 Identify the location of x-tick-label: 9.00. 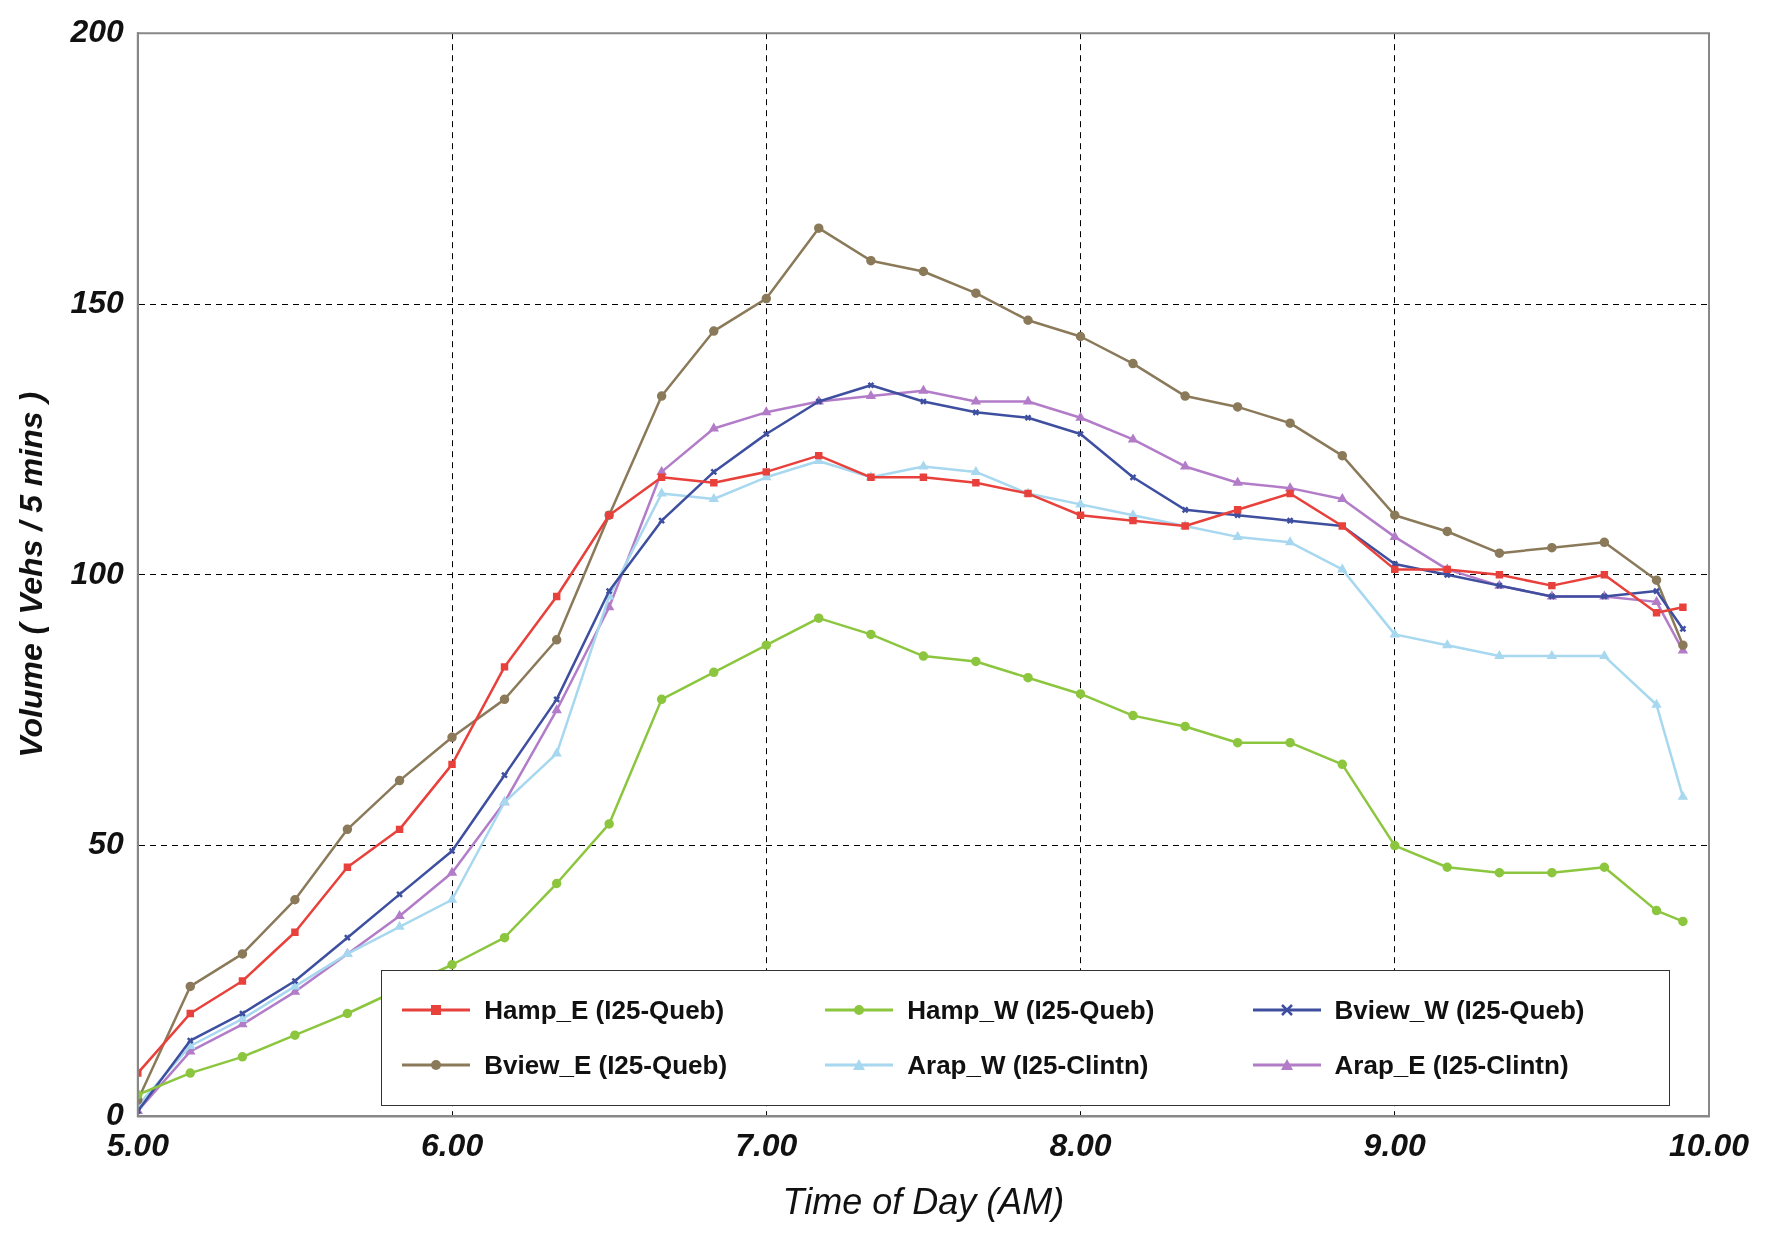
(1395, 1145).